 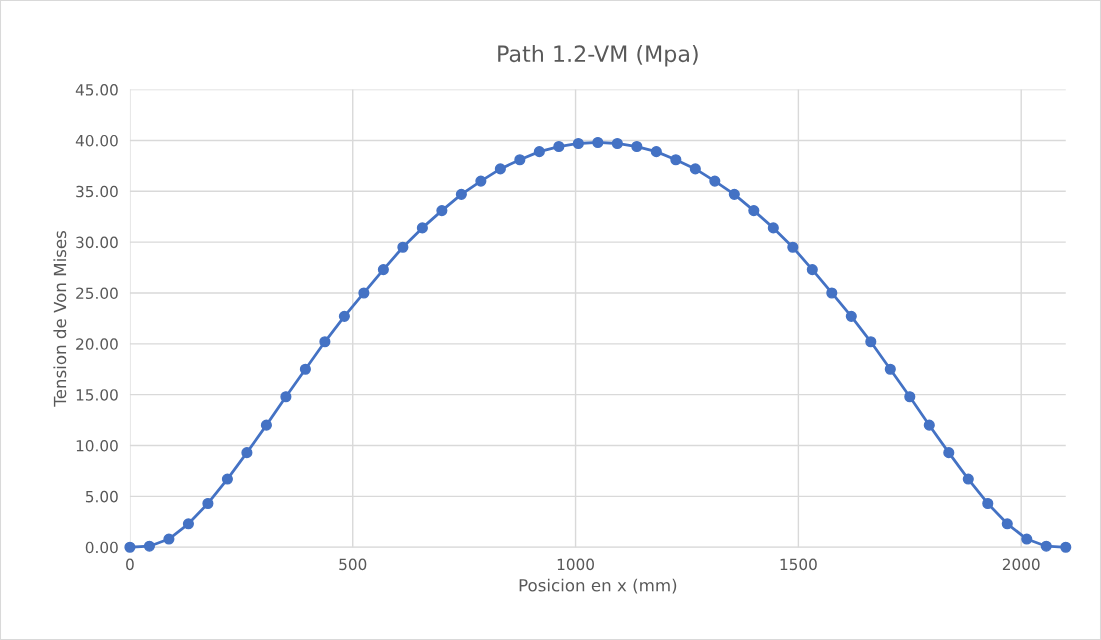 I want to click on y-tick-label: 15.00, so click(x=97, y=395).